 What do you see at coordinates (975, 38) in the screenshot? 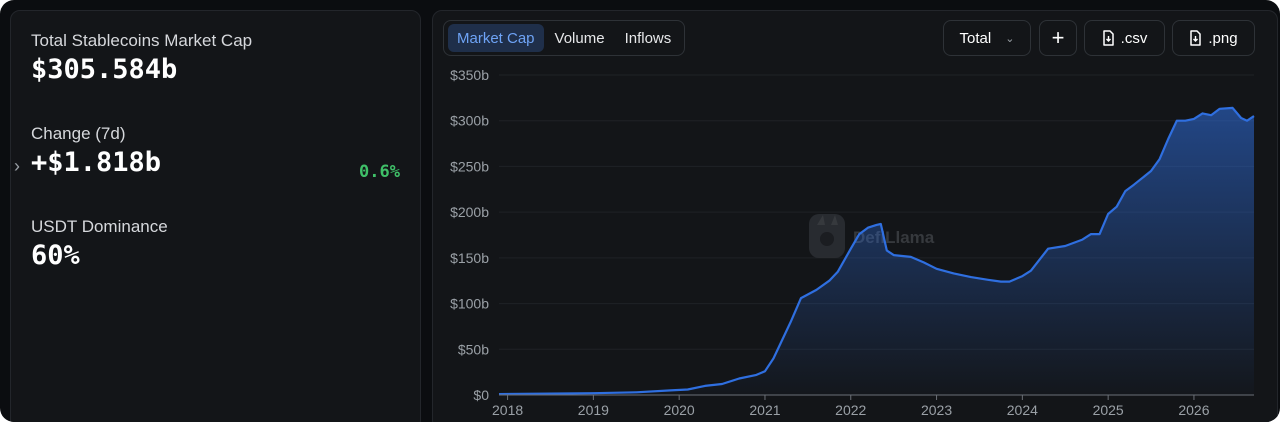
I see `total-select-label: Total` at bounding box center [975, 38].